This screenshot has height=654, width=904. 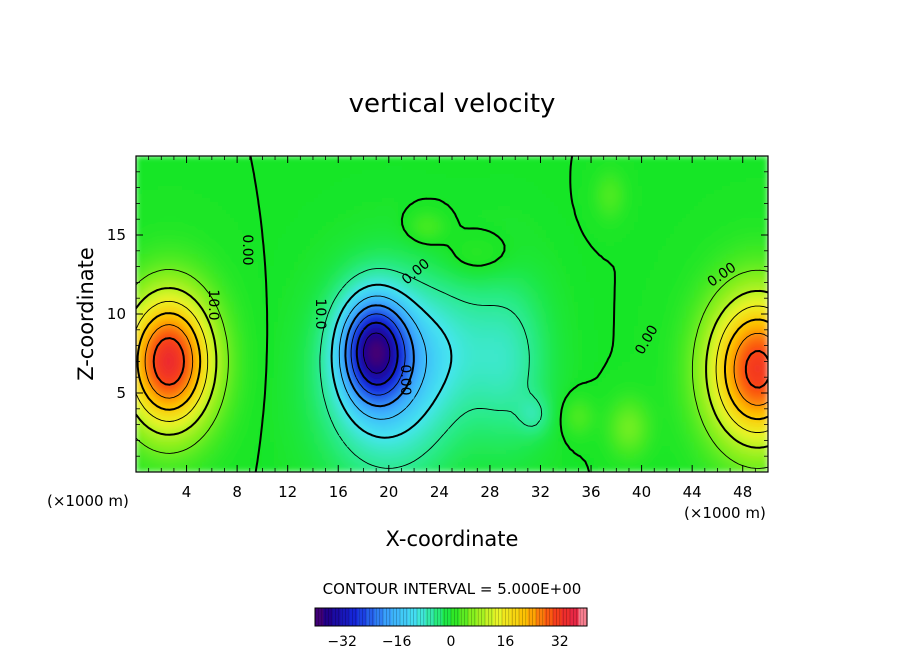 What do you see at coordinates (237, 492) in the screenshot?
I see `x-tick-label: 8` at bounding box center [237, 492].